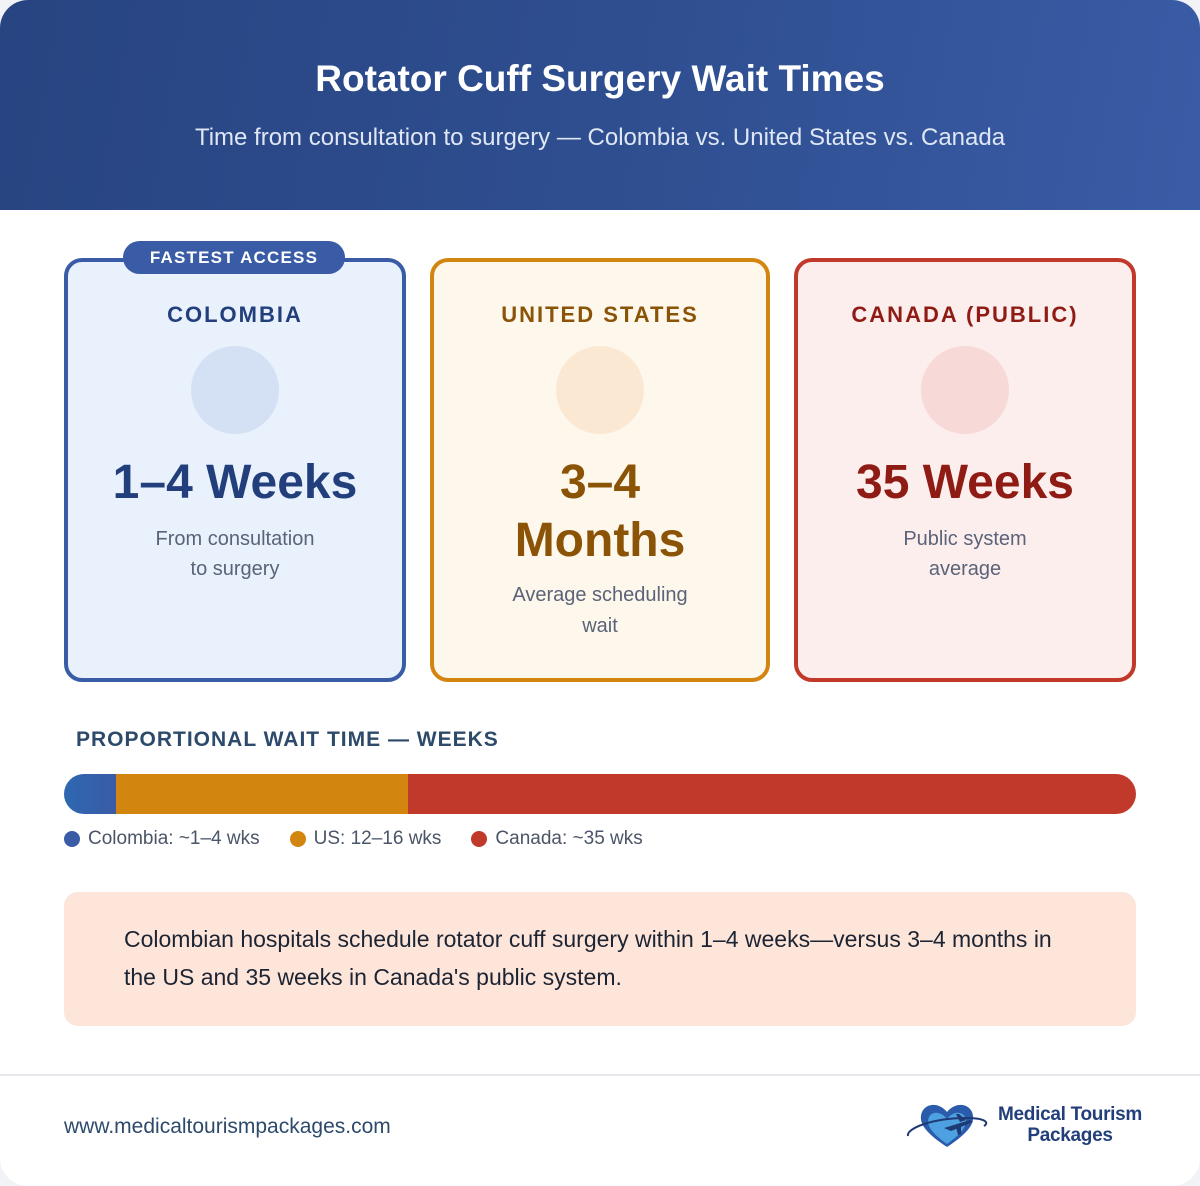 Image resolution: width=1200 pixels, height=1186 pixels. Describe the element at coordinates (262, 794) in the screenshot. I see `bar-segment-us` at that location.